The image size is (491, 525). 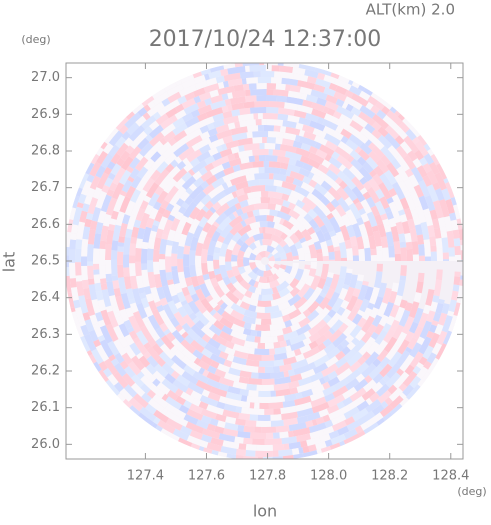 I want to click on y-tick-label: 26.4, so click(x=45, y=297).